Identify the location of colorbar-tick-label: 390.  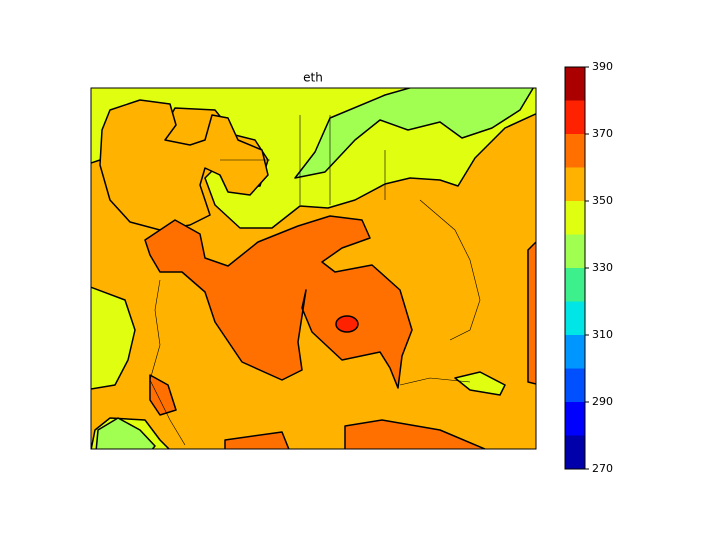
(602, 66).